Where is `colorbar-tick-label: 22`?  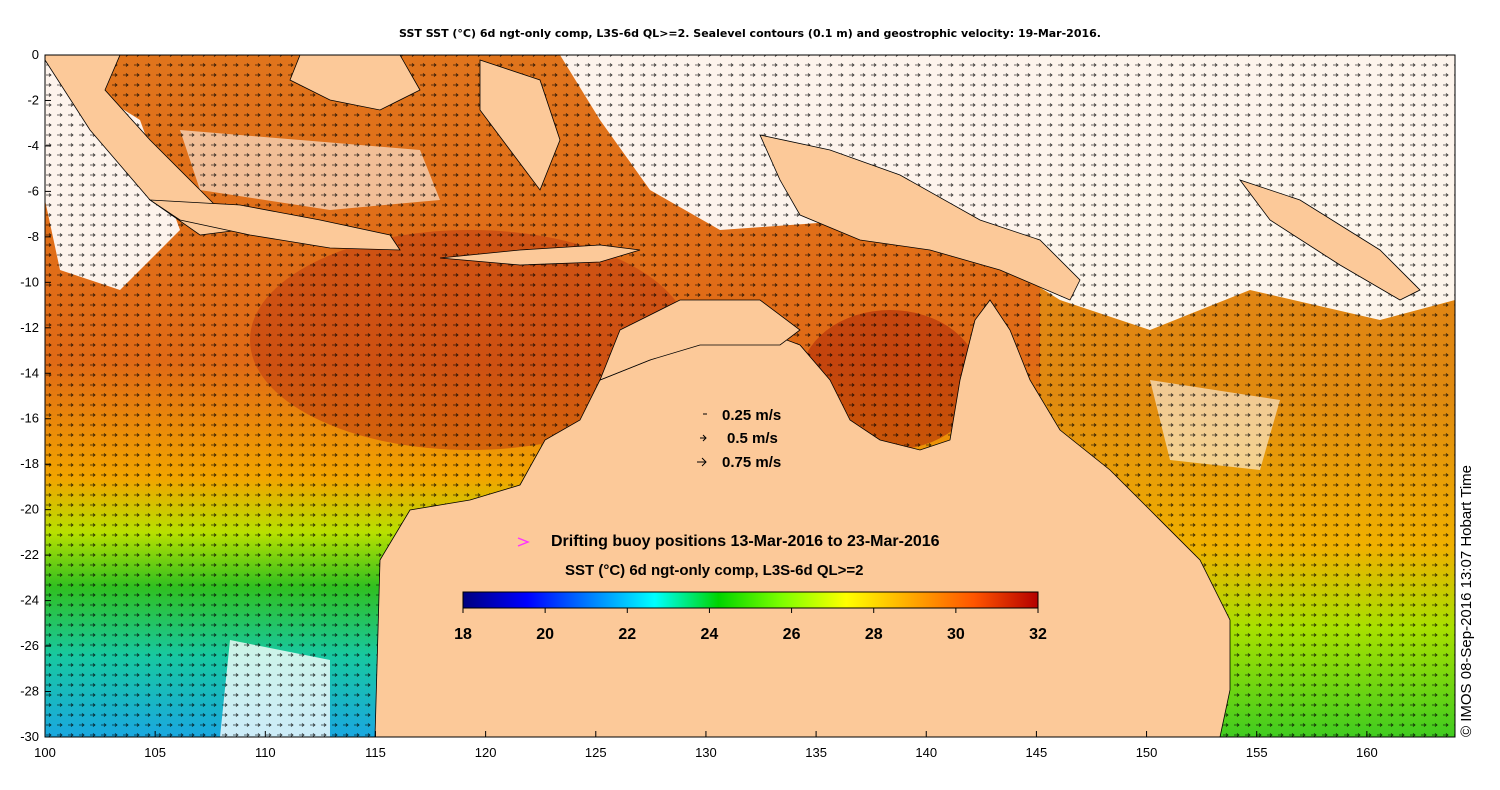 colorbar-tick-label: 22 is located at coordinates (627, 634).